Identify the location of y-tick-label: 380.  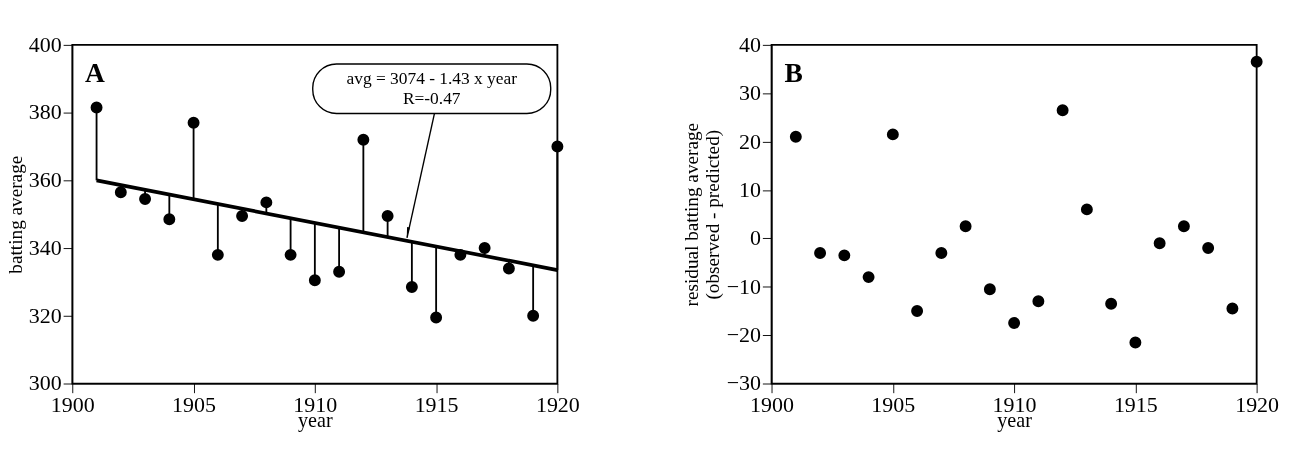
(45, 112).